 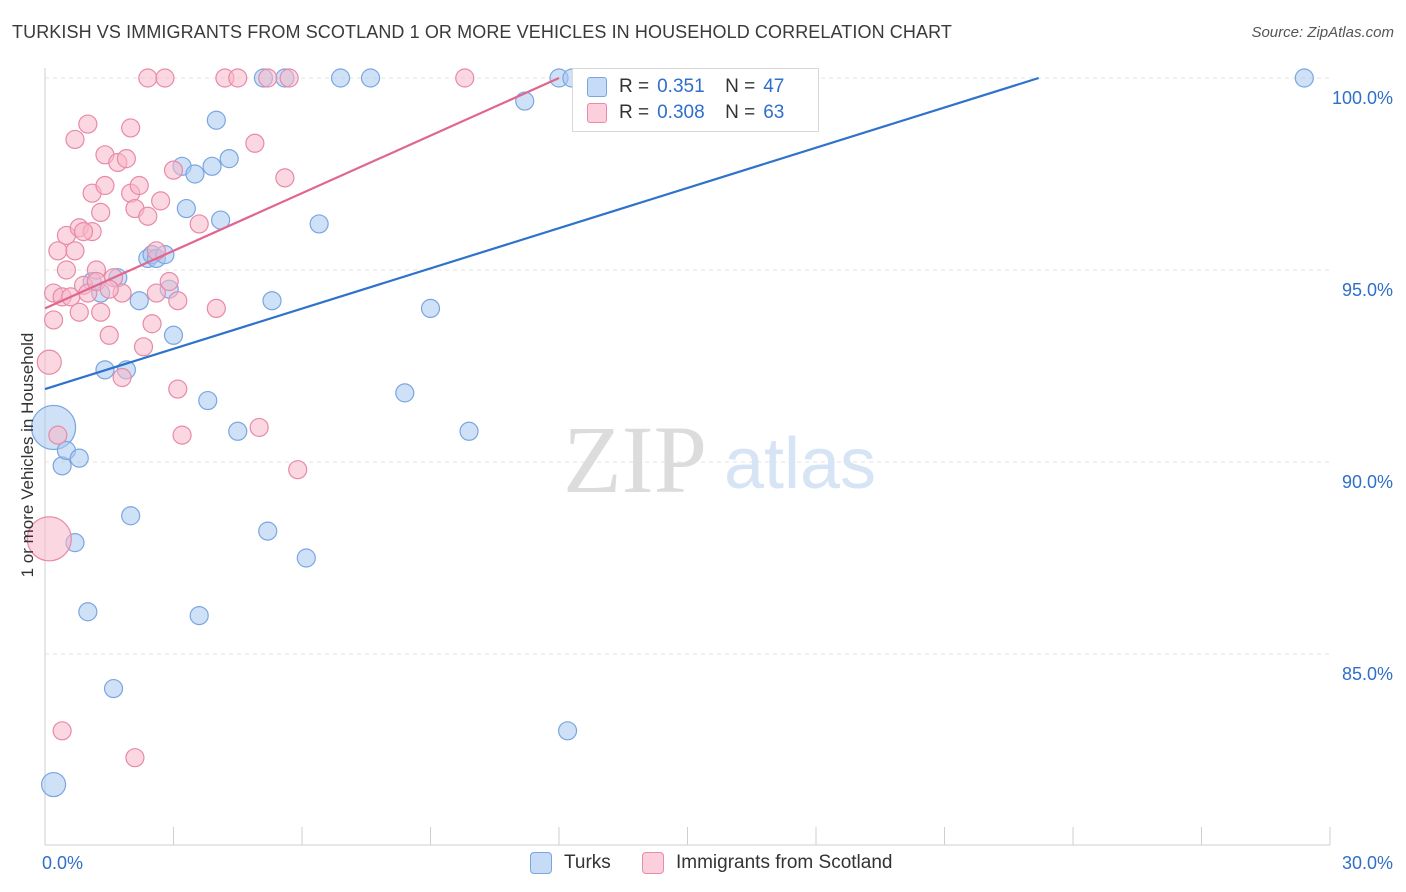 What do you see at coordinates (302, 193) in the screenshot?
I see `scotland-trend-line` at bounding box center [302, 193].